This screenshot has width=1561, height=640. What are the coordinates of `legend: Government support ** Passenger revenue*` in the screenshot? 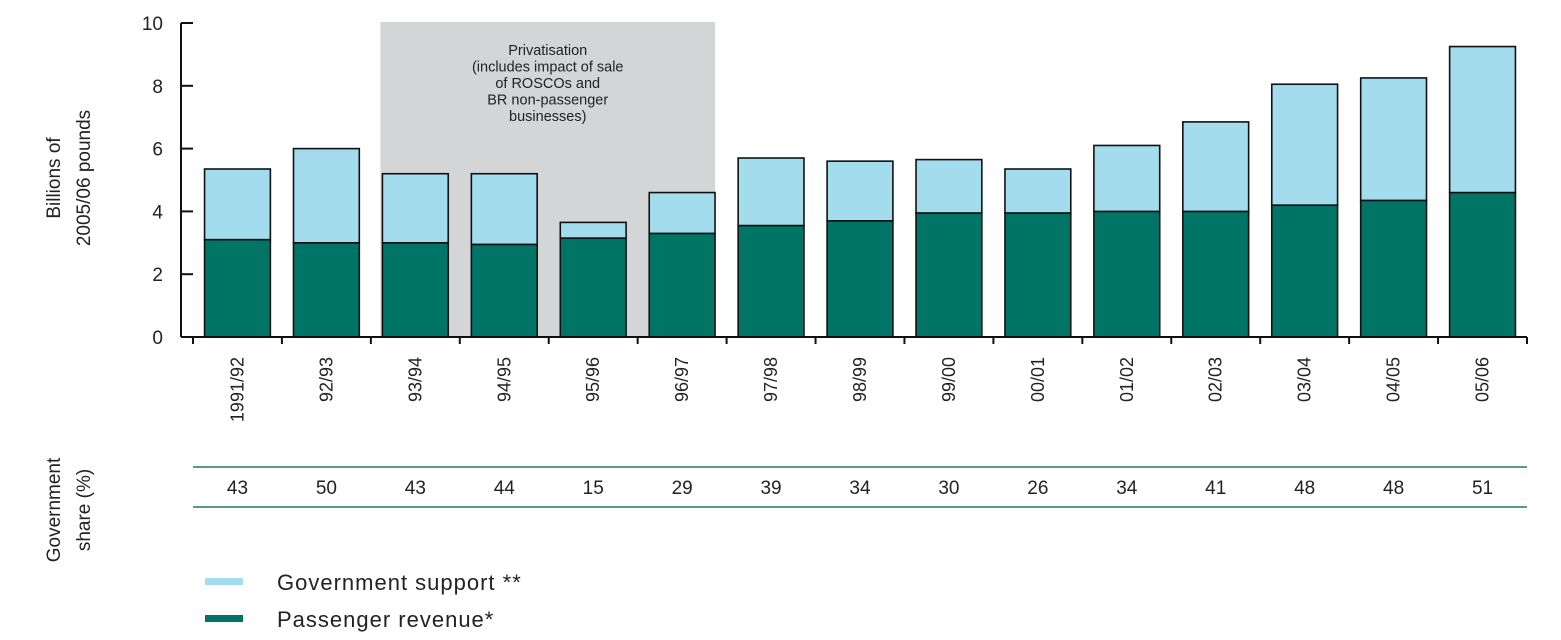 It's located at (363, 601).